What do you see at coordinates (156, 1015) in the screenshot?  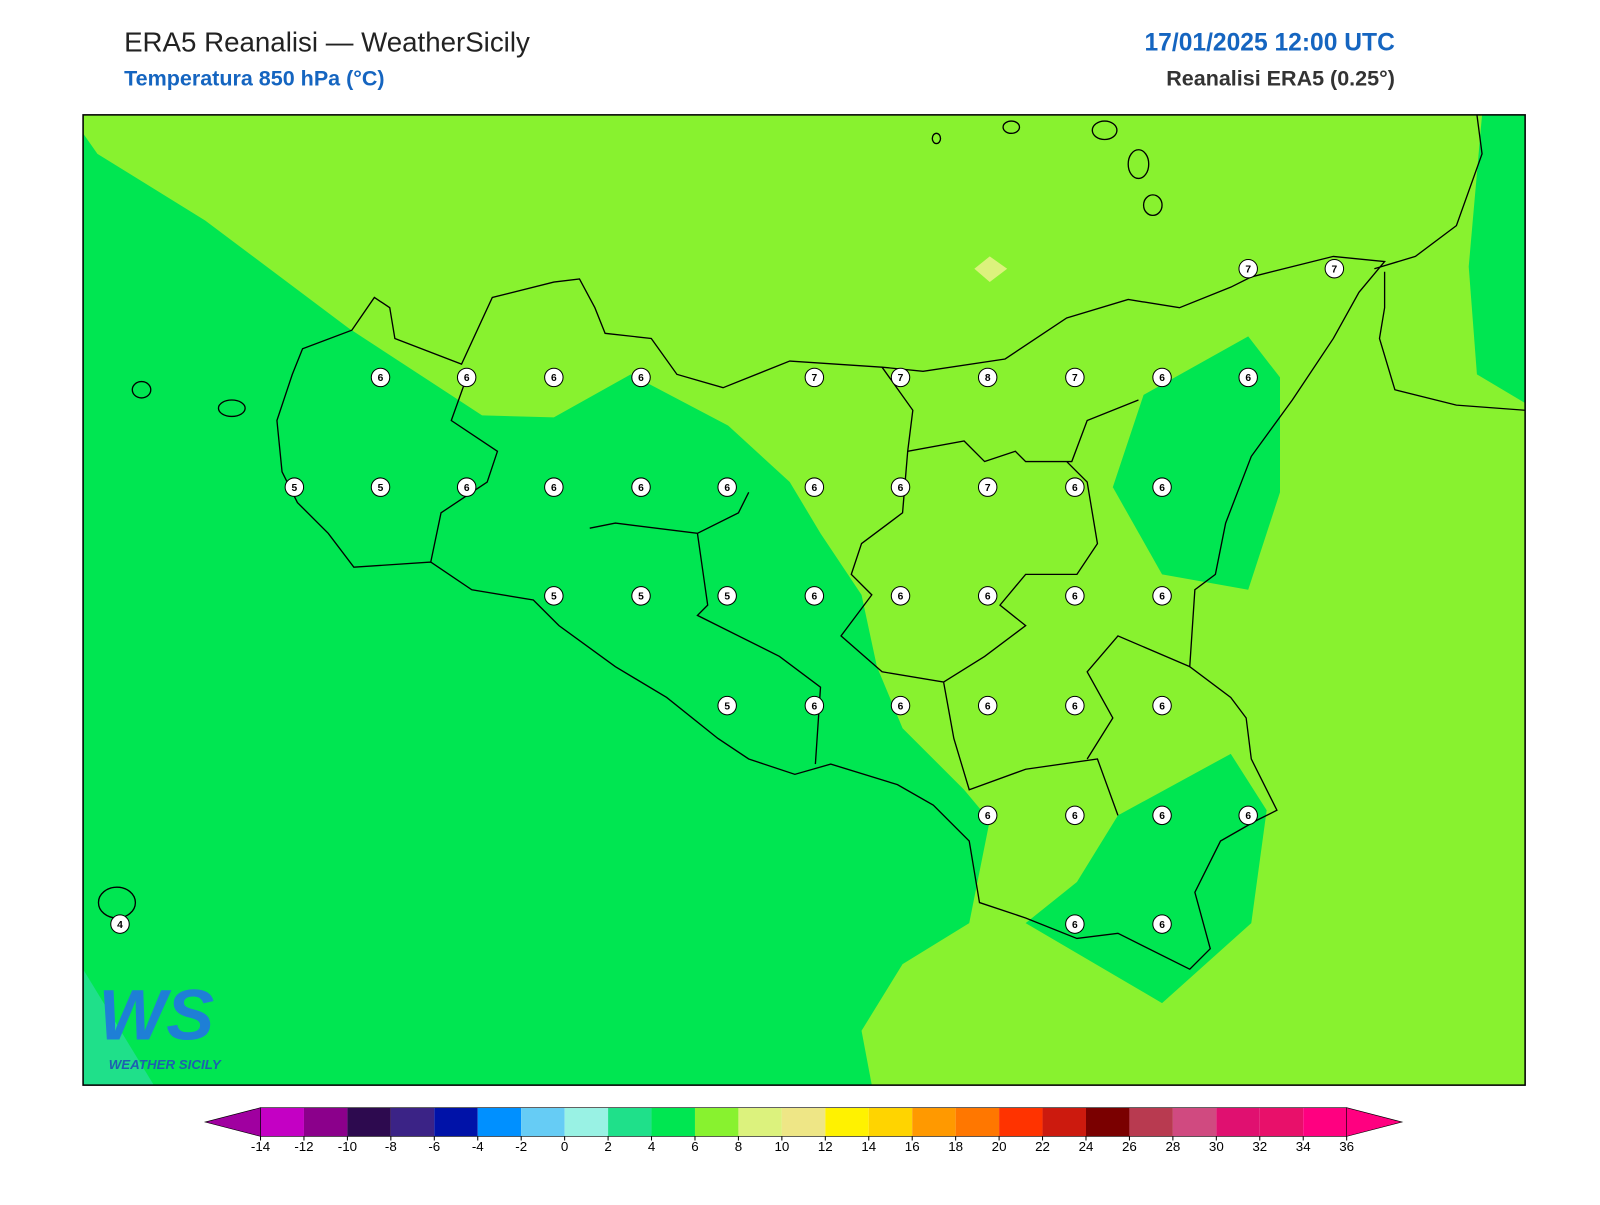 I see `logo-letters: WS` at bounding box center [156, 1015].